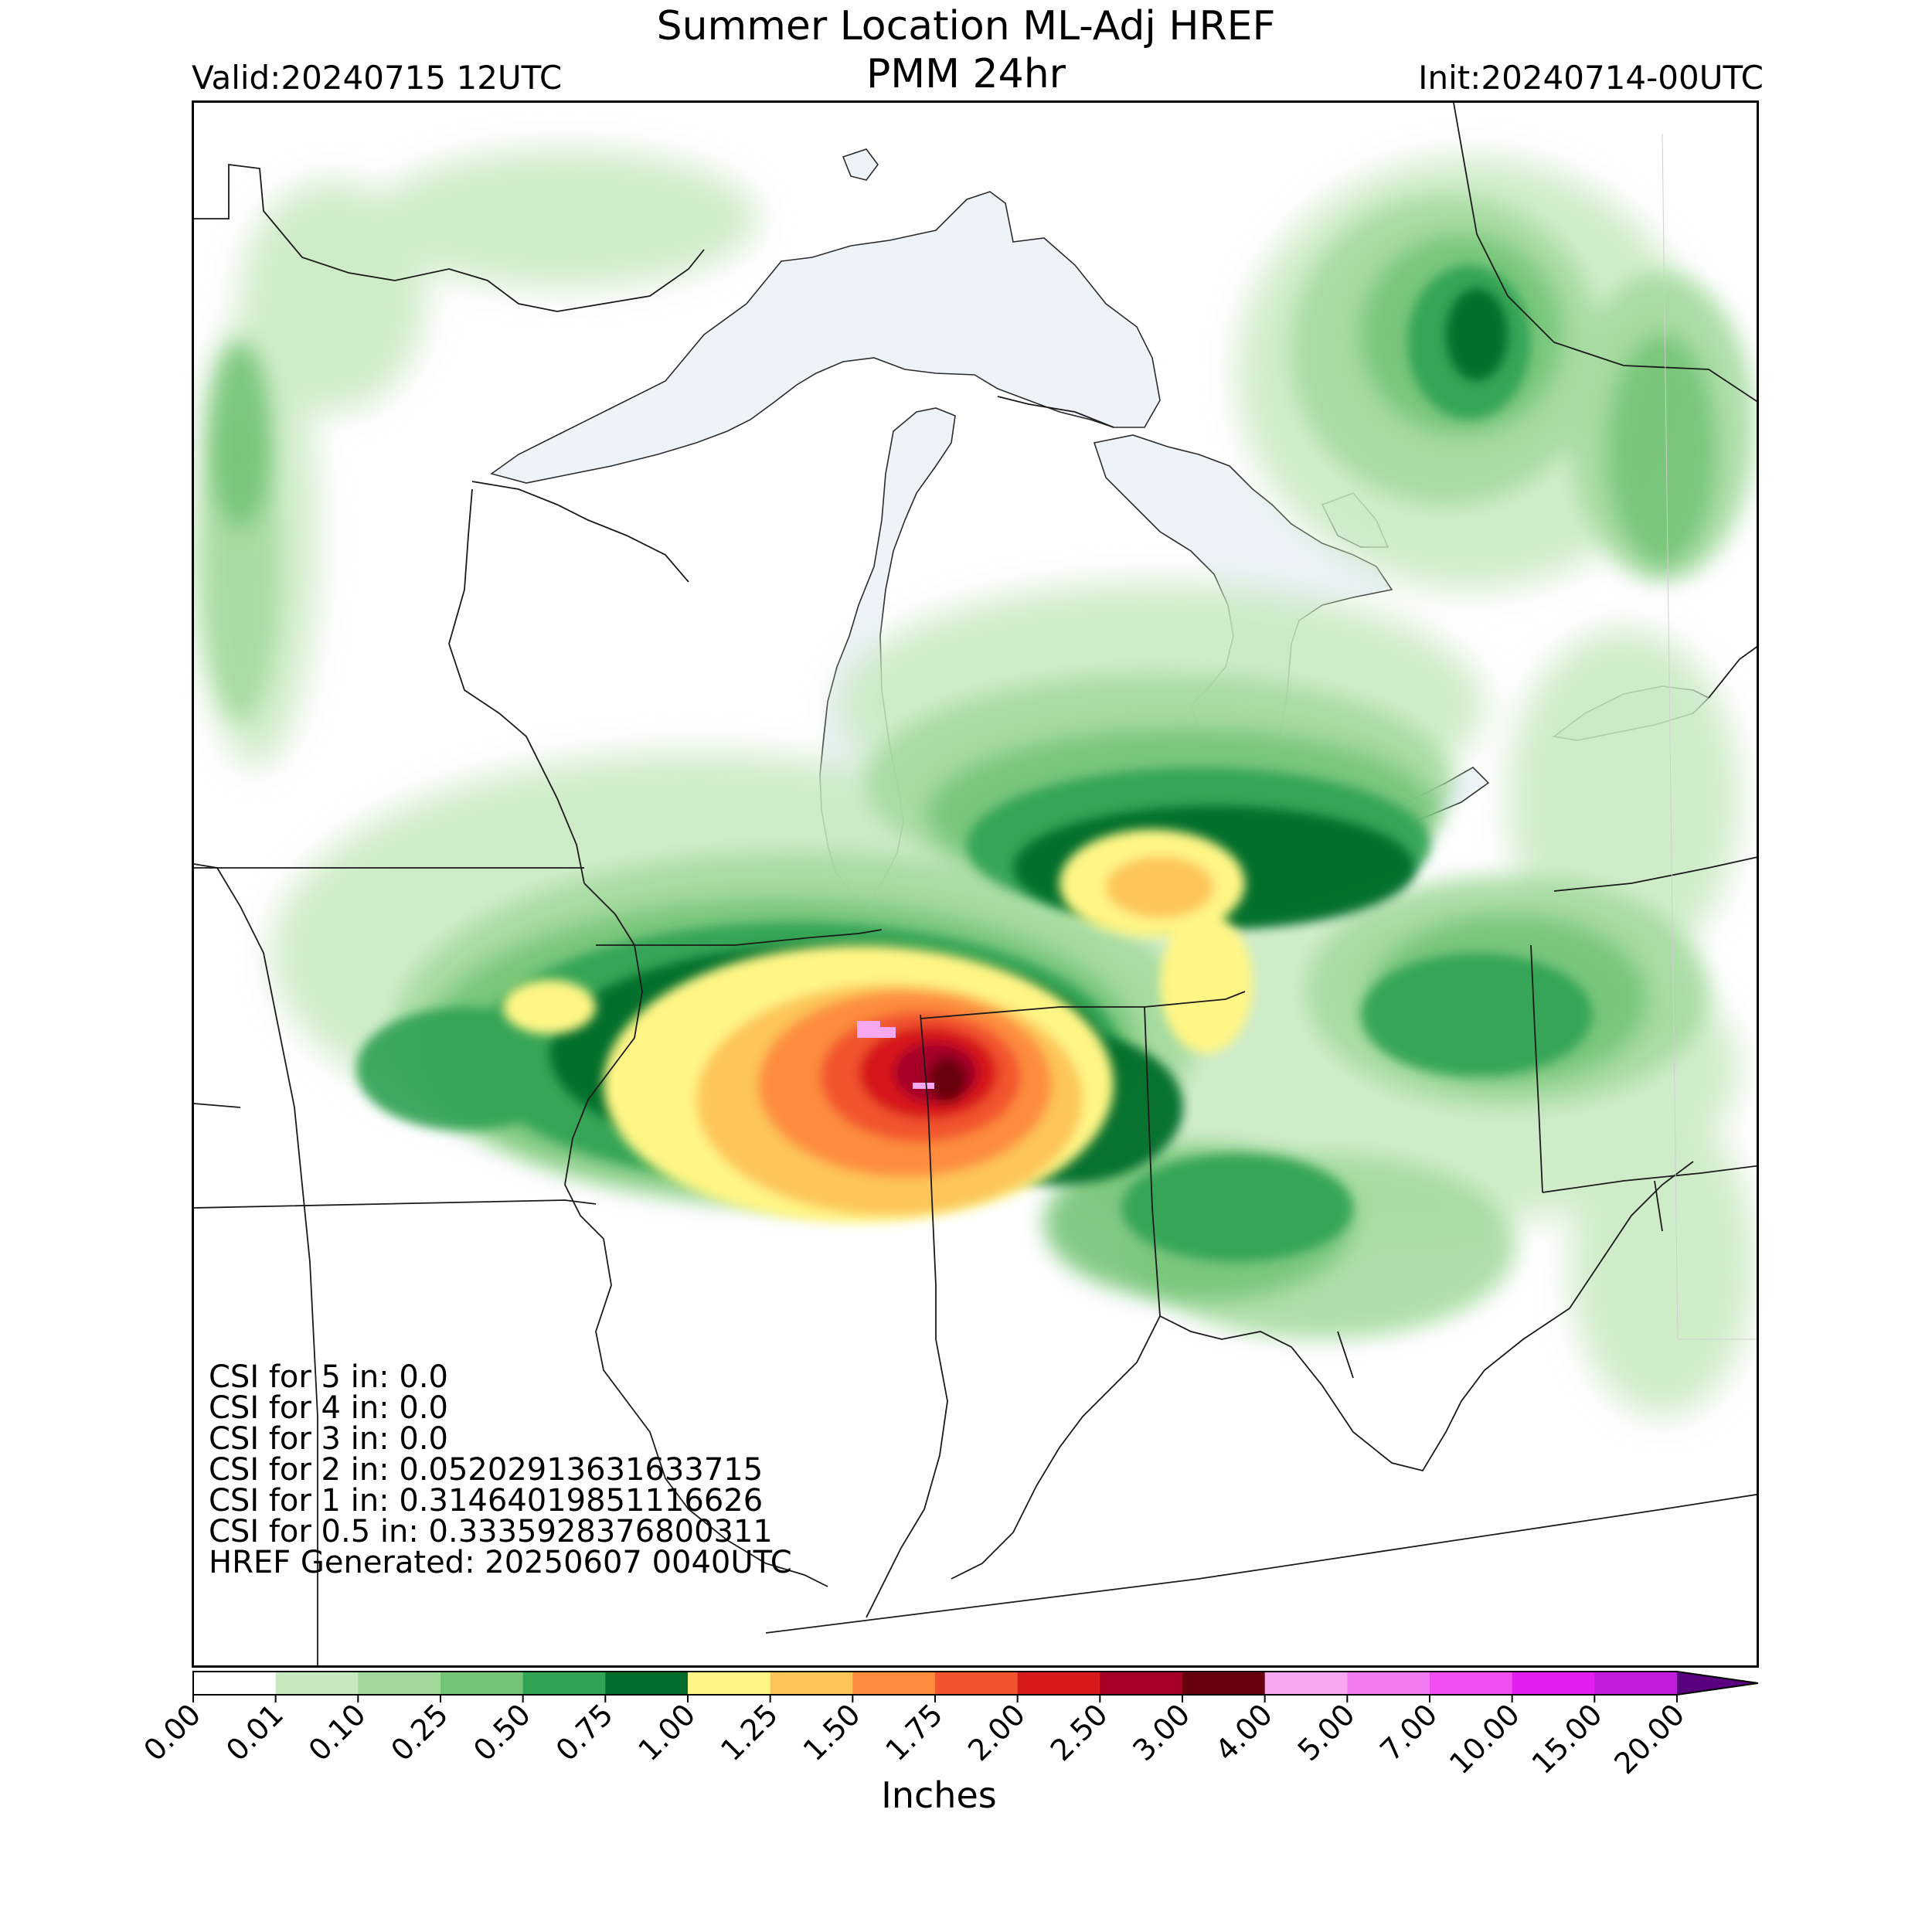 This screenshot has width=1932, height=1932. I want to click on map-subtitle: PMM 24hr, so click(966, 74).